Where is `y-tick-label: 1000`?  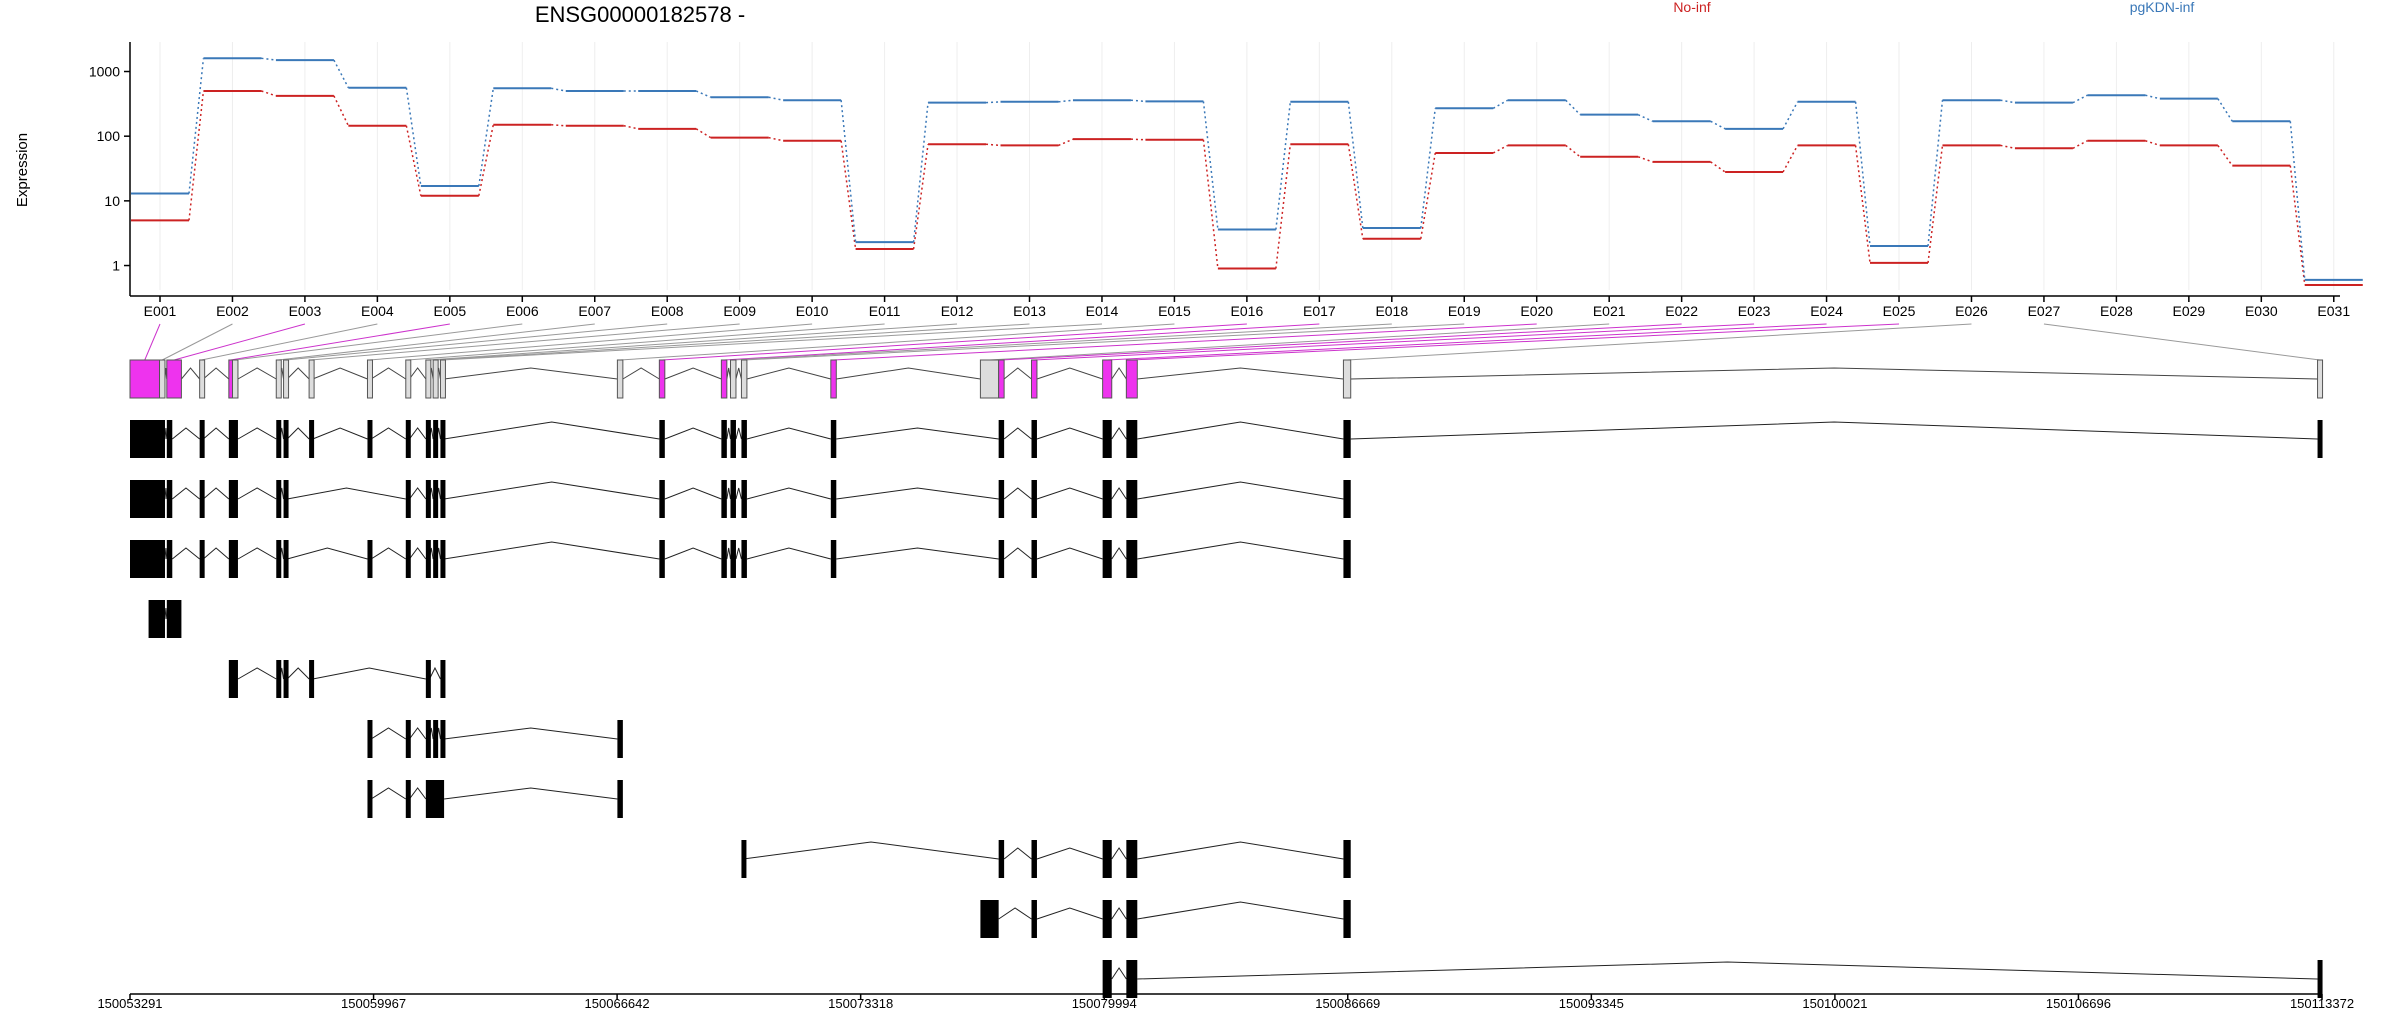
y-tick-label: 1000 is located at coordinates (104, 72).